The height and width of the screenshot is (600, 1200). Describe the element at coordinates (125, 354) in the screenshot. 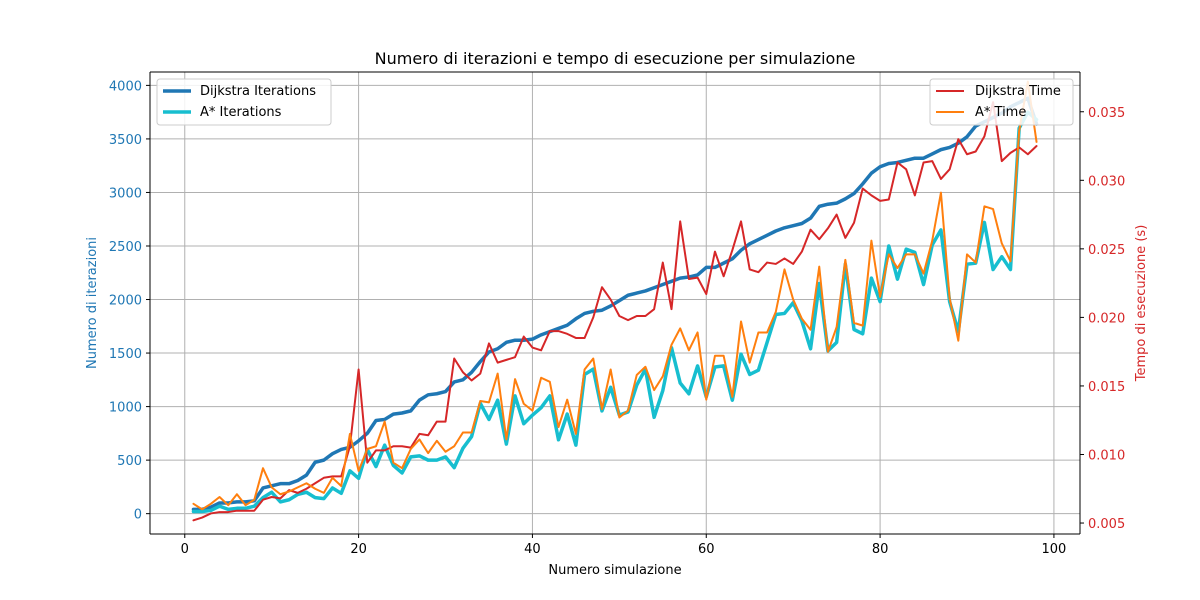

I see `y-left-tick-label: 1500` at that location.